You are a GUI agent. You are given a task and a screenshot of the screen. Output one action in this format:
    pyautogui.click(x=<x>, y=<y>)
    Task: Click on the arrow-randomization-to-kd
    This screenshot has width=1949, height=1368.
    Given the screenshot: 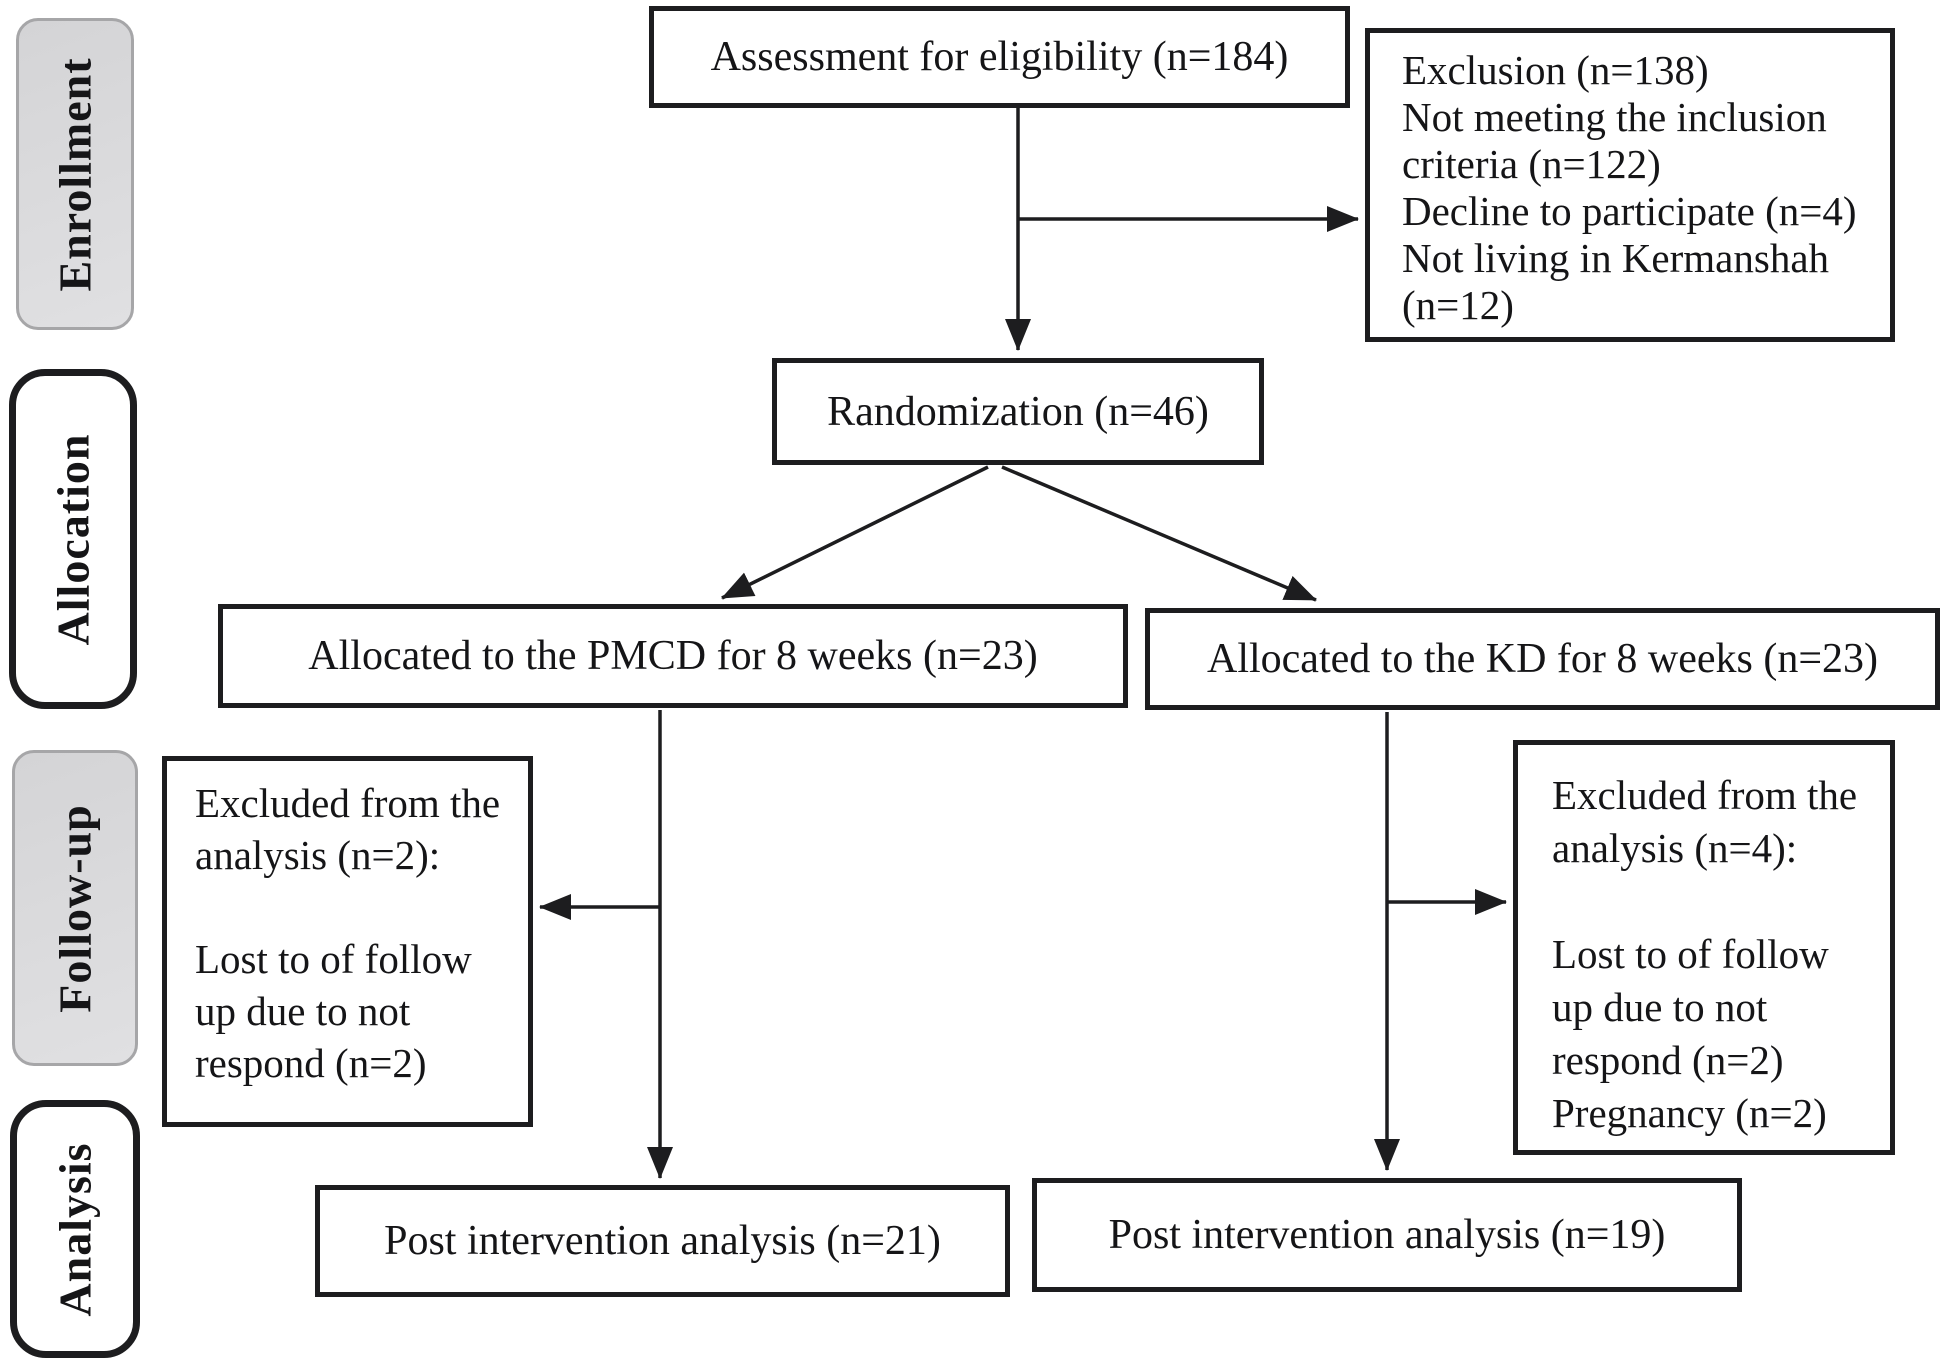 What is the action you would take?
    pyautogui.click(x=1159, y=533)
    